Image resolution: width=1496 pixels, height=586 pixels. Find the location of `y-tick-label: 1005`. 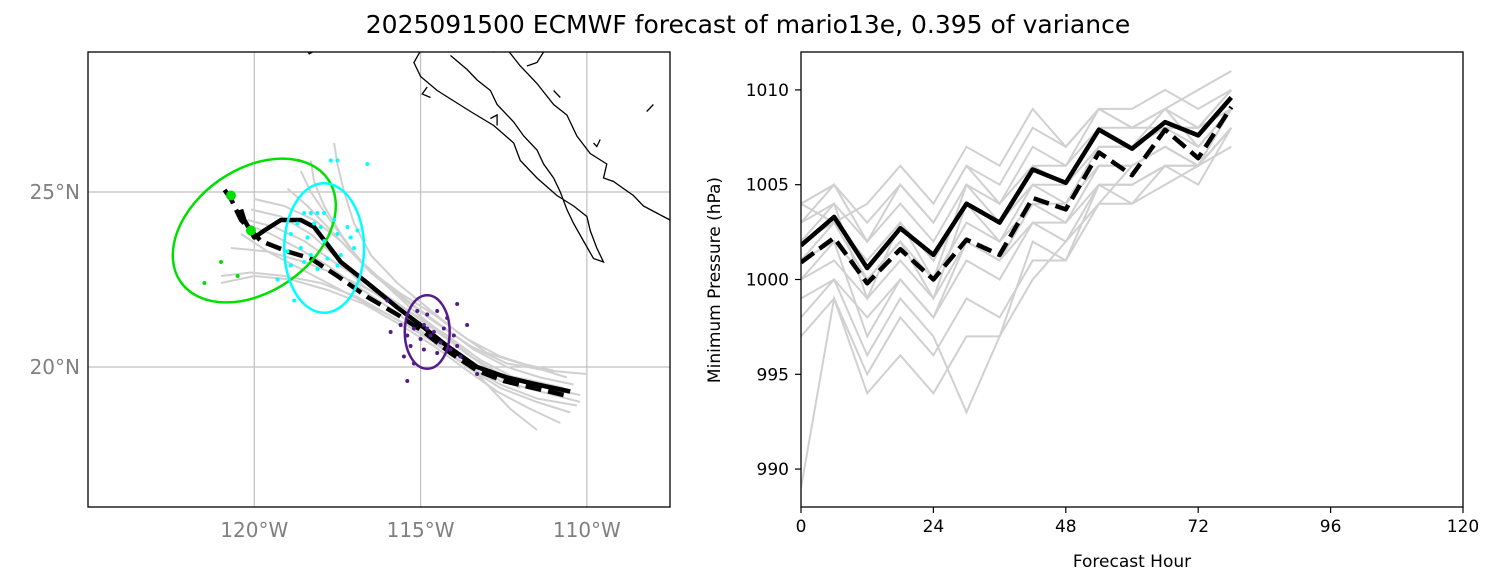

y-tick-label: 1005 is located at coordinates (767, 186).